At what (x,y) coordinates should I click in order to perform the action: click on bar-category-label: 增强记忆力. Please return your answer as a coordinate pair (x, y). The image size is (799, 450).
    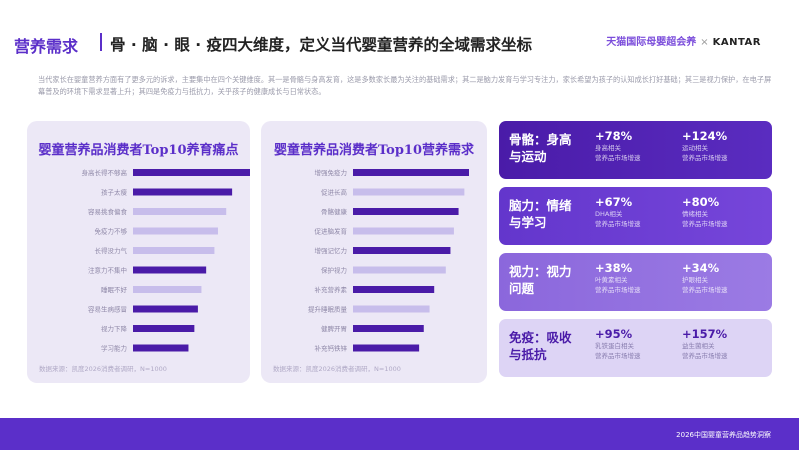
    Looking at the image, I should click on (331, 250).